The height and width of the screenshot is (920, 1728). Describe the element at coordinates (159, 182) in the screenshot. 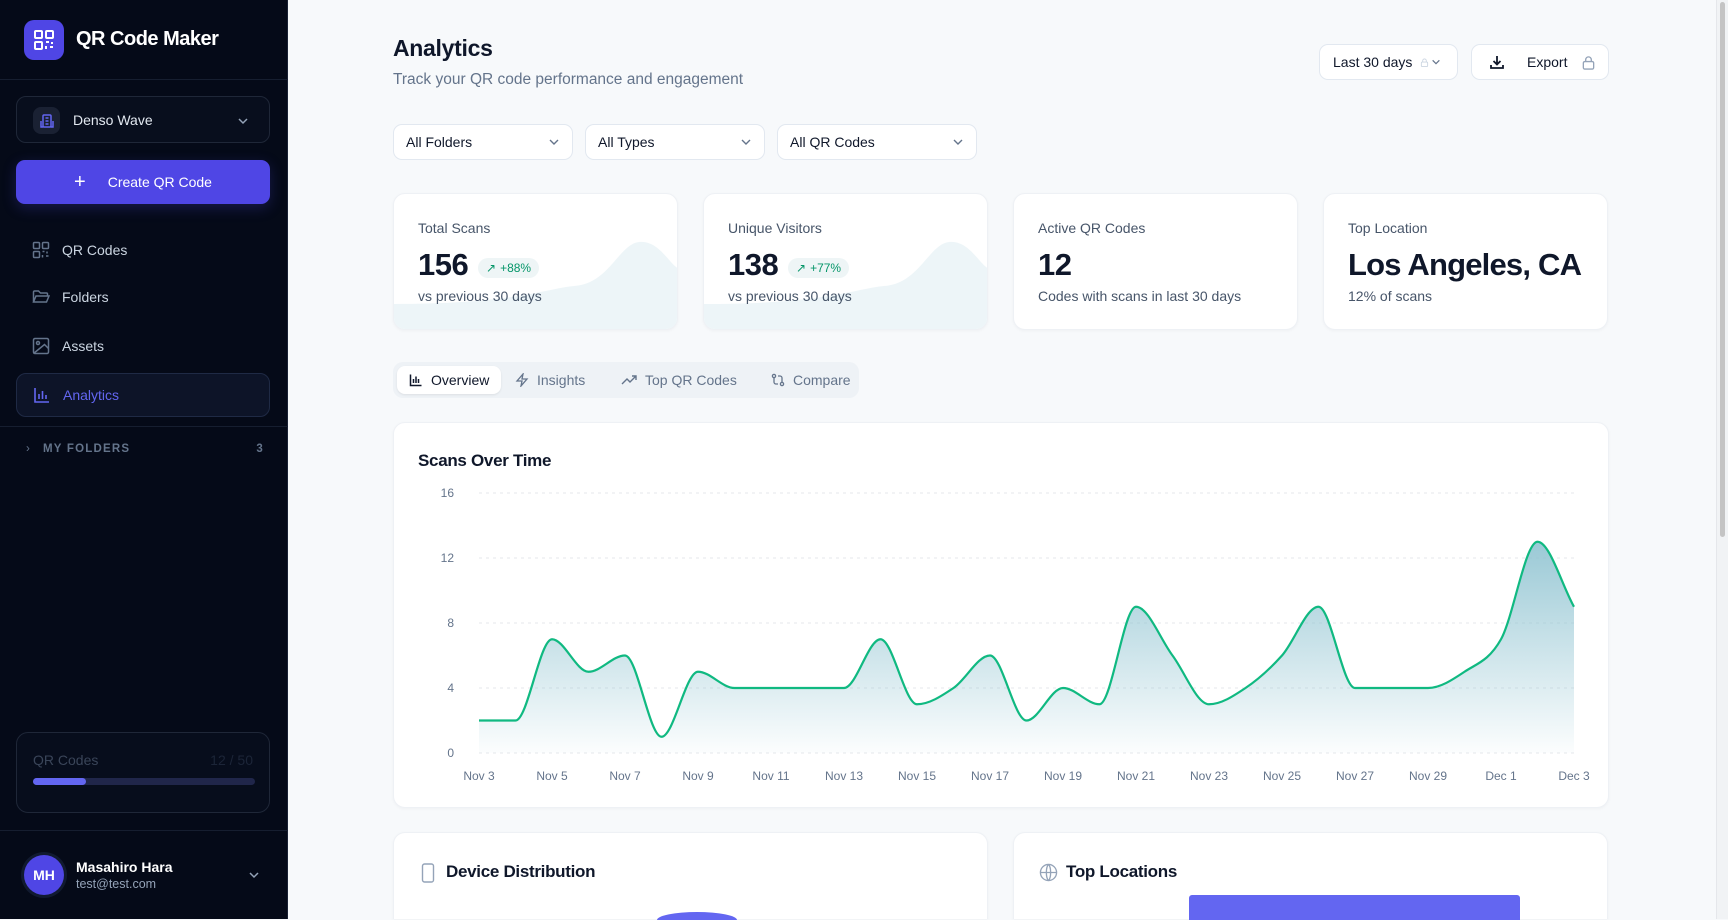

I see `create-qr-code-label: Create QR Code` at that location.